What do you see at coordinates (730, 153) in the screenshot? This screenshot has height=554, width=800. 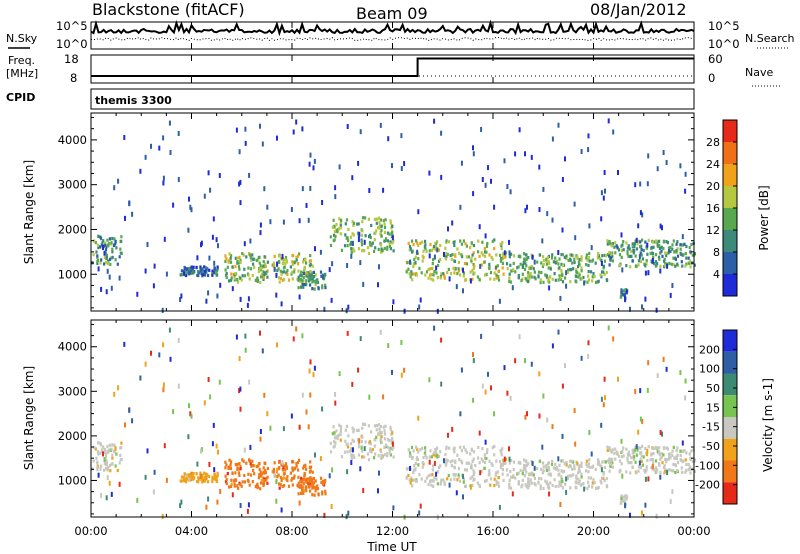 I see `colorbar-segment` at bounding box center [730, 153].